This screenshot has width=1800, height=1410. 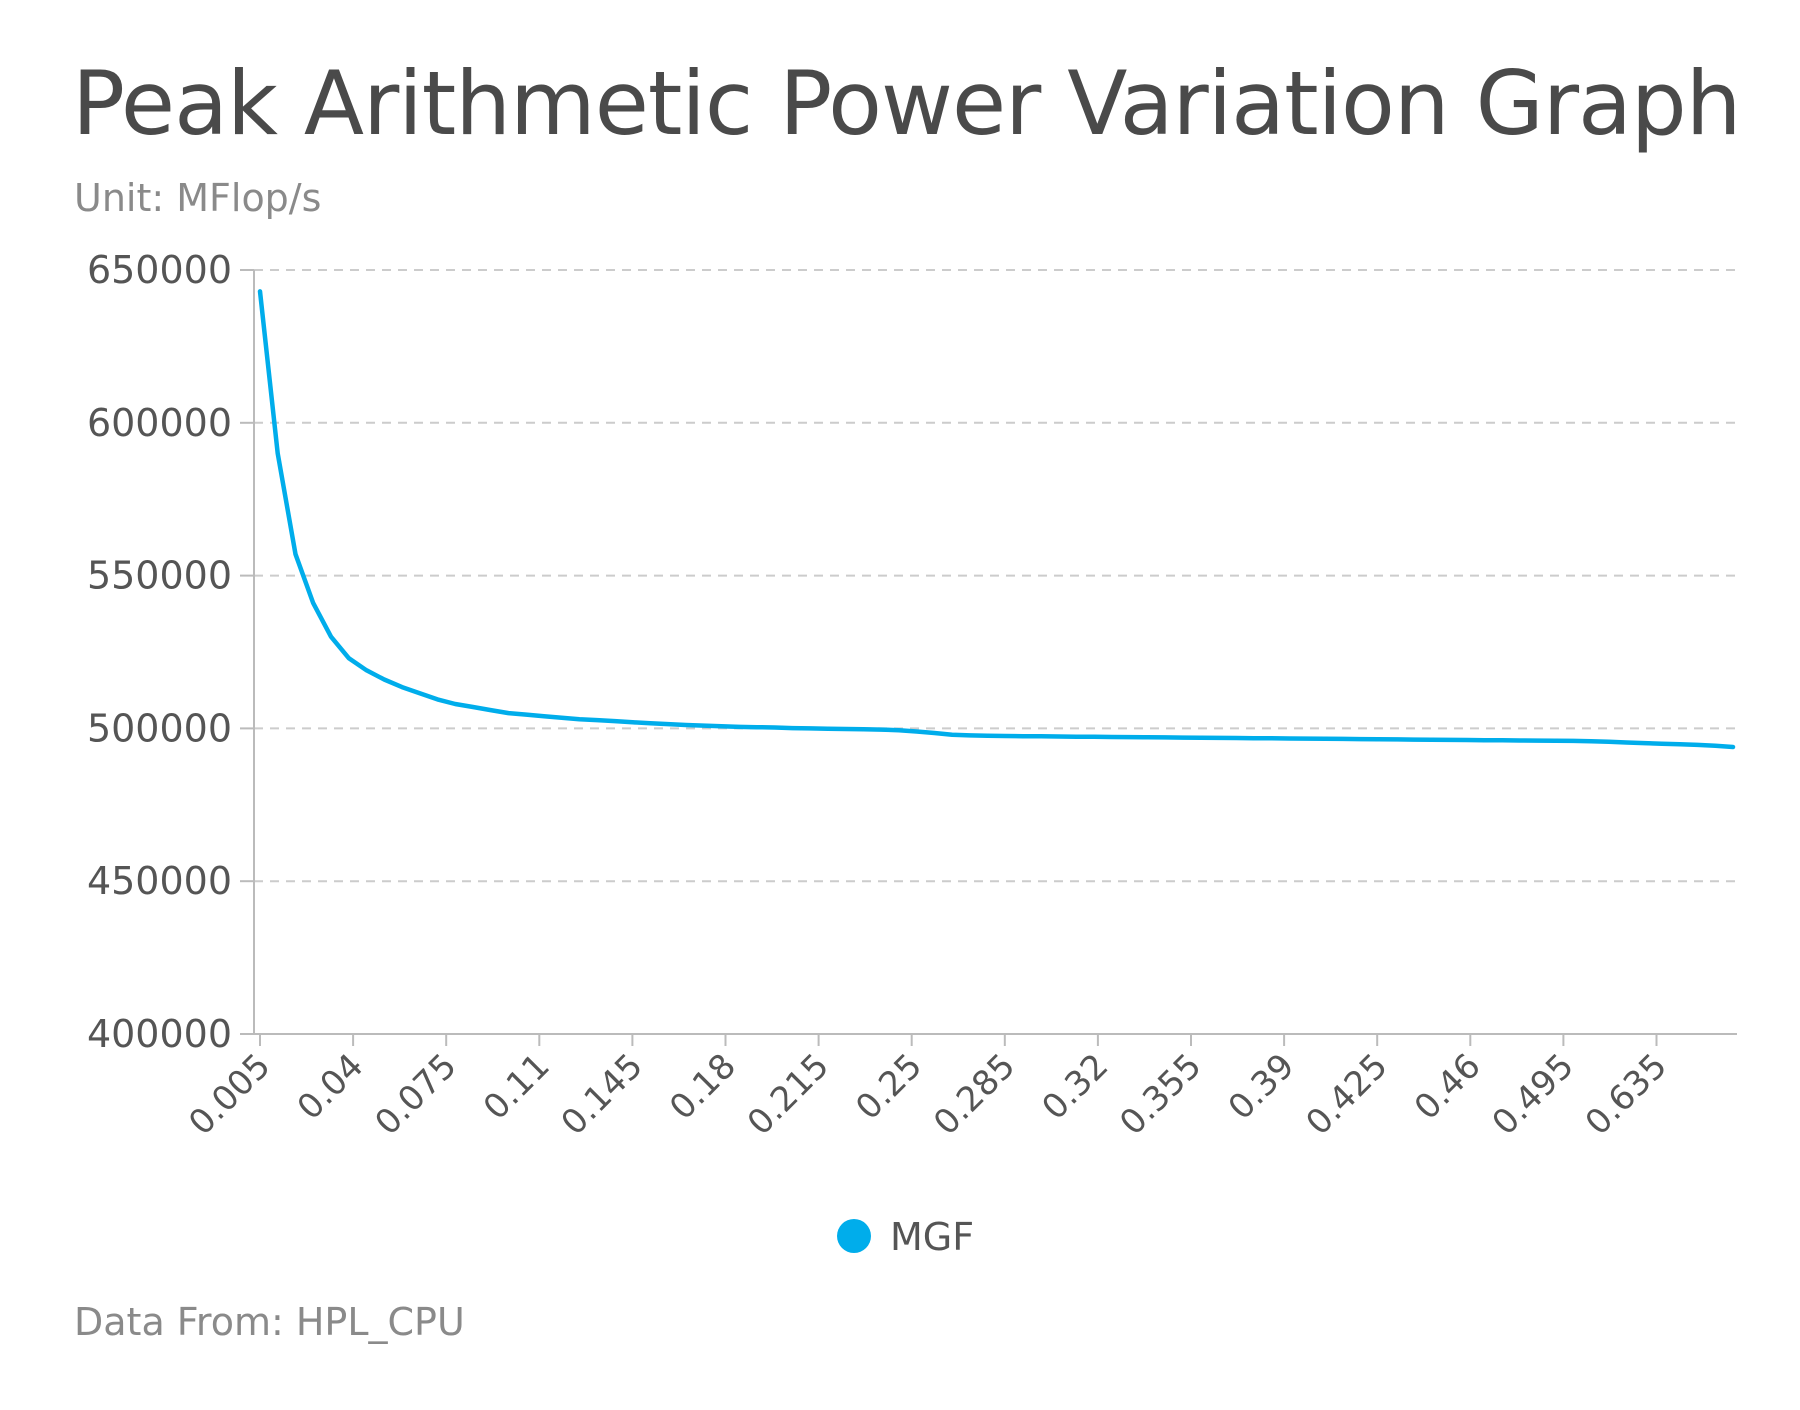 I want to click on y-tick-label: 500000, so click(x=159, y=728).